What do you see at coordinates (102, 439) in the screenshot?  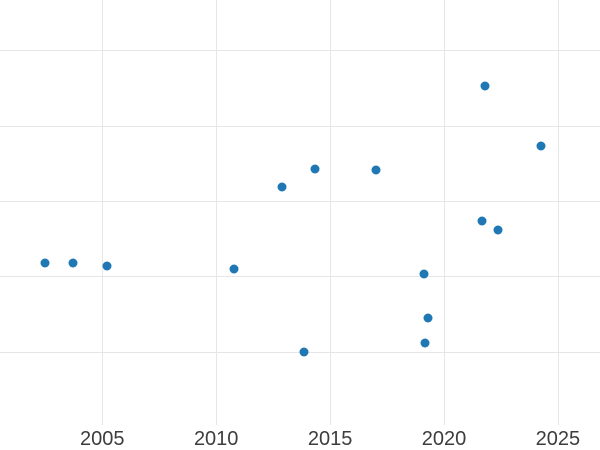 I see `x-tick-label: 2005` at bounding box center [102, 439].